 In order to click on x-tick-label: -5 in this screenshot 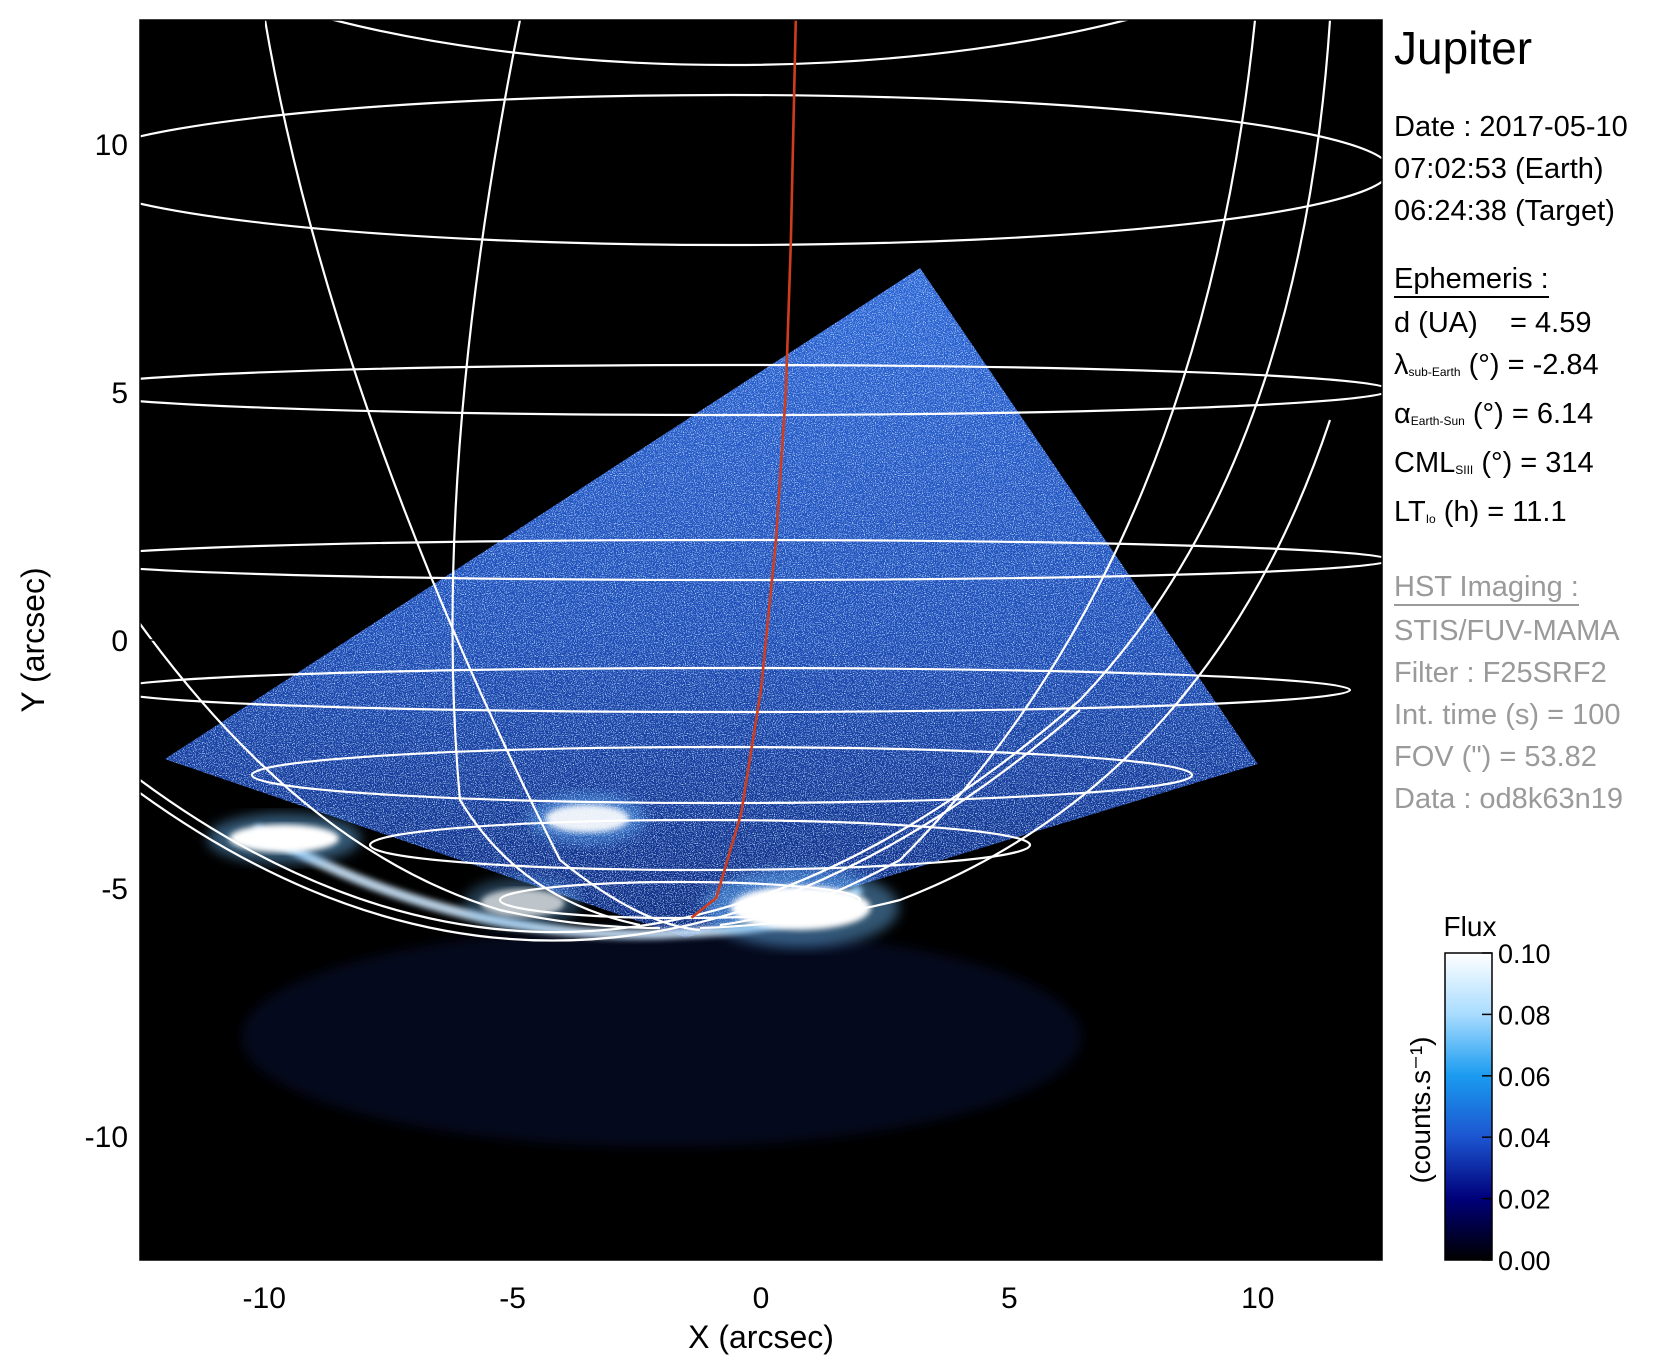, I will do `click(512, 1298)`.